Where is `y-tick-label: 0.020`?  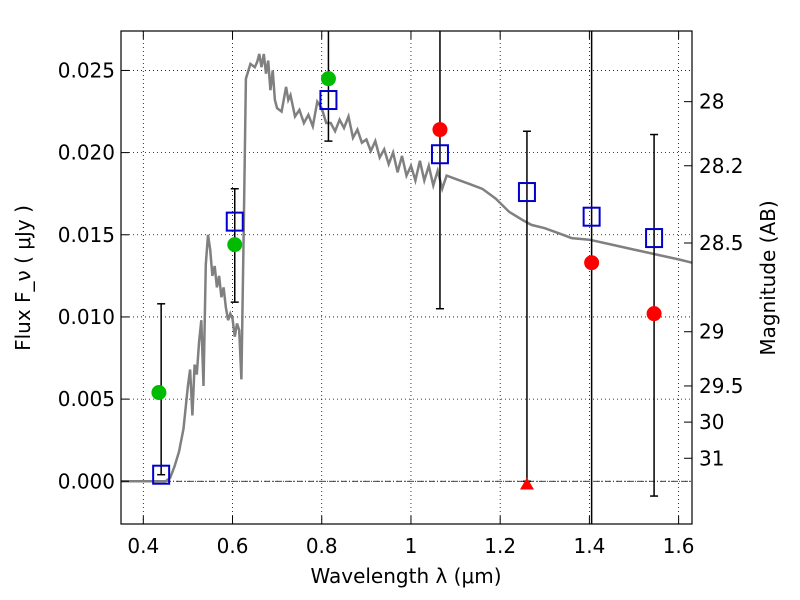
y-tick-label: 0.020 is located at coordinates (86, 153).